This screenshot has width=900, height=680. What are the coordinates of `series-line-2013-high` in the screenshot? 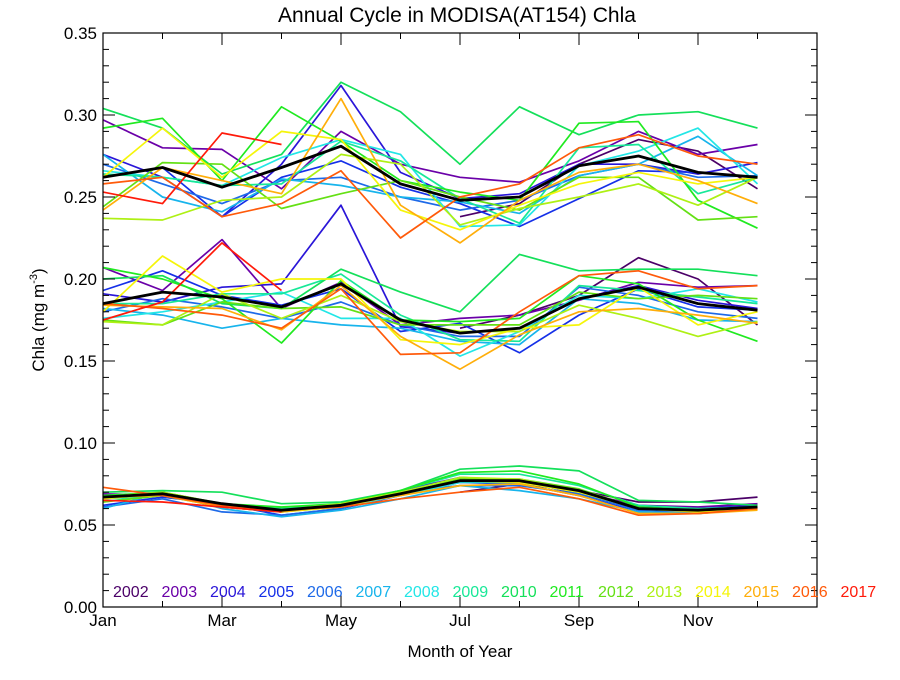 It's located at (430, 189).